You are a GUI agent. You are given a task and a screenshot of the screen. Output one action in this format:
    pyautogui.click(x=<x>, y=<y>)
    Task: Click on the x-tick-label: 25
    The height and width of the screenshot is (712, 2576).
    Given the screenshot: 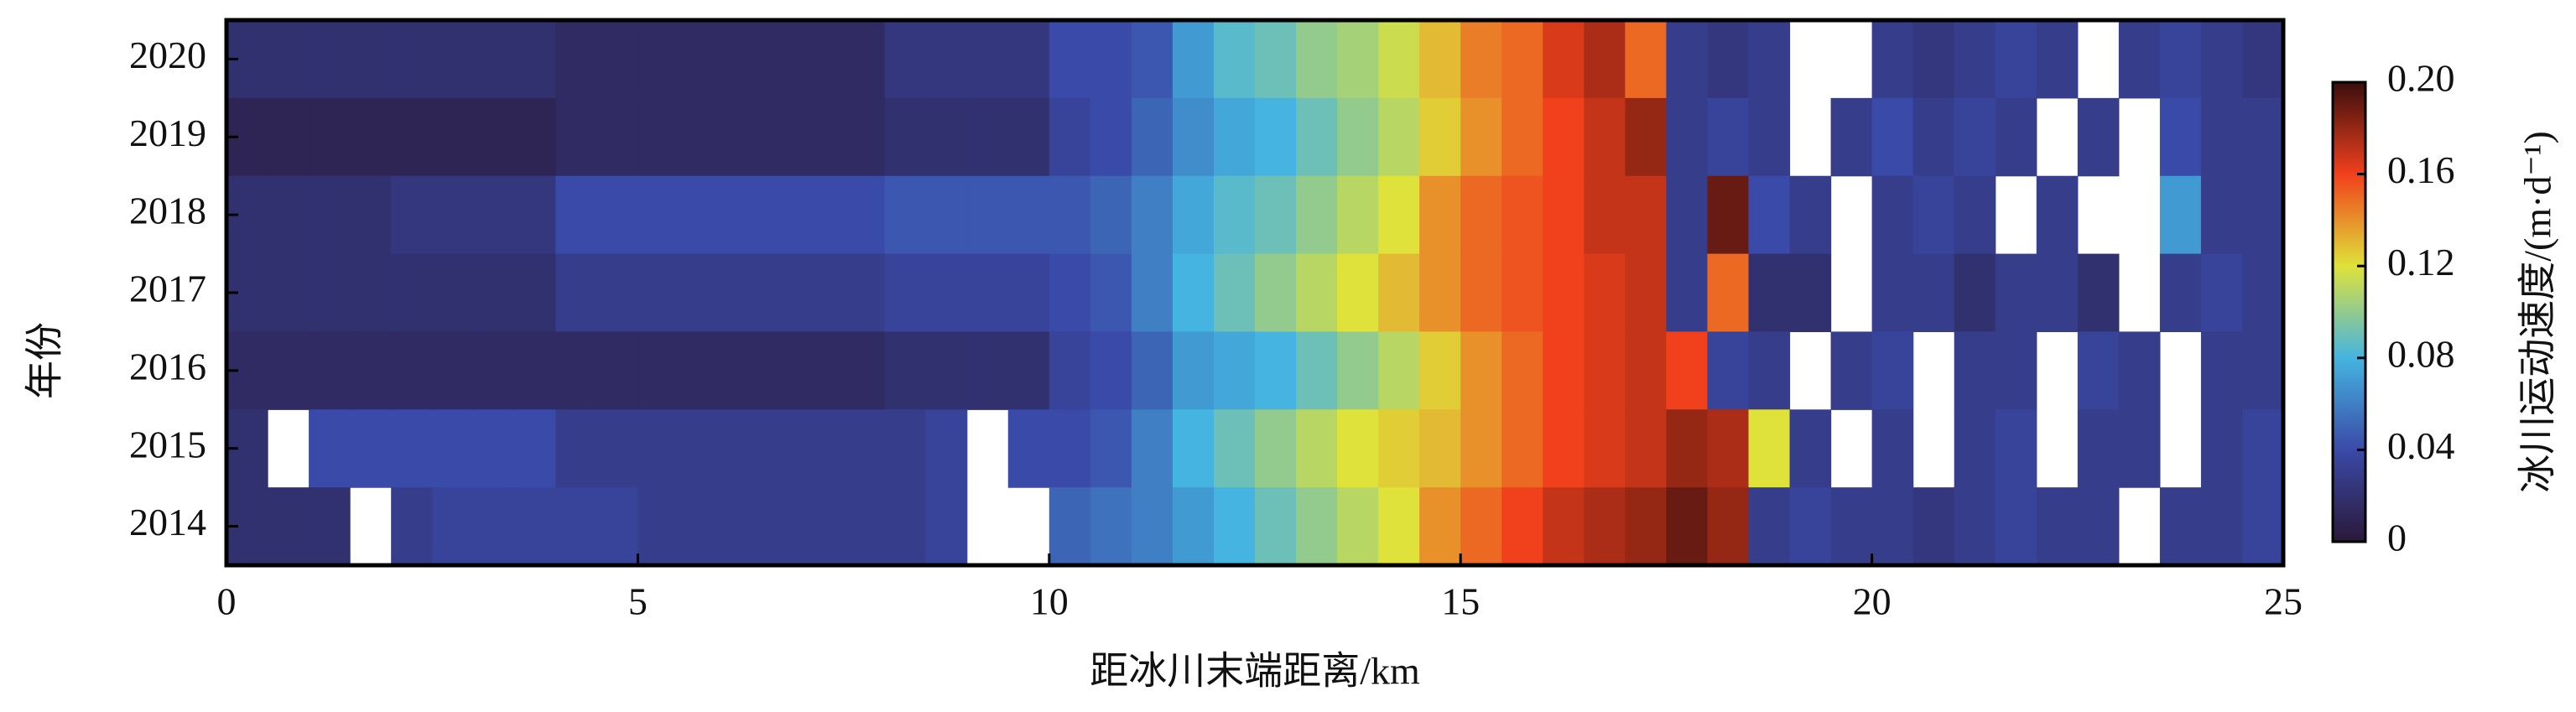 What is the action you would take?
    pyautogui.click(x=2283, y=601)
    